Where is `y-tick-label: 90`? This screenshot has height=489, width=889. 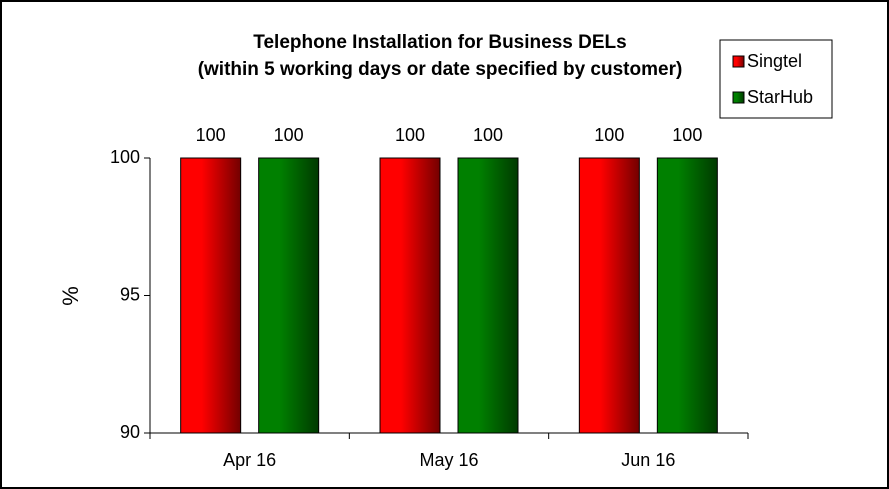
y-tick-label: 90 is located at coordinates (130, 432).